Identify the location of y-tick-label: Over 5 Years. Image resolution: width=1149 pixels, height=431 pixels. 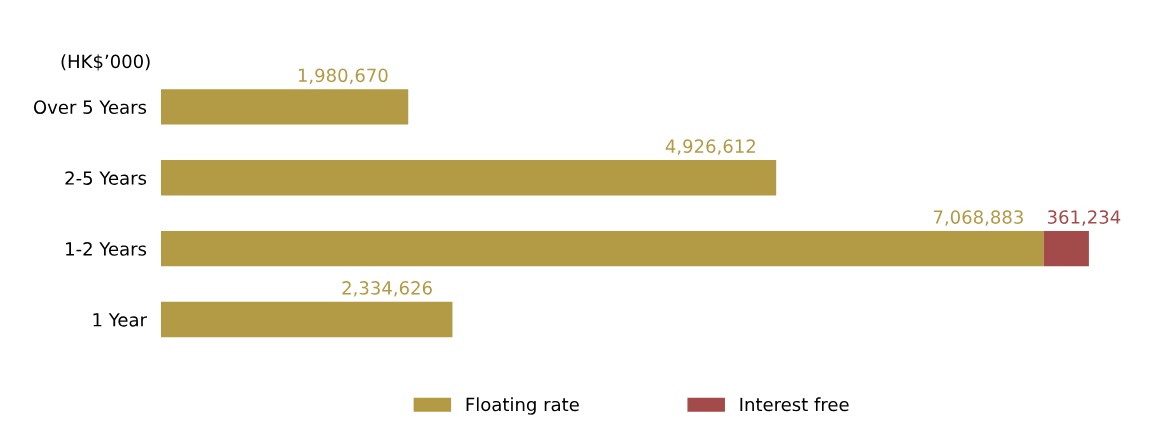
(90, 107).